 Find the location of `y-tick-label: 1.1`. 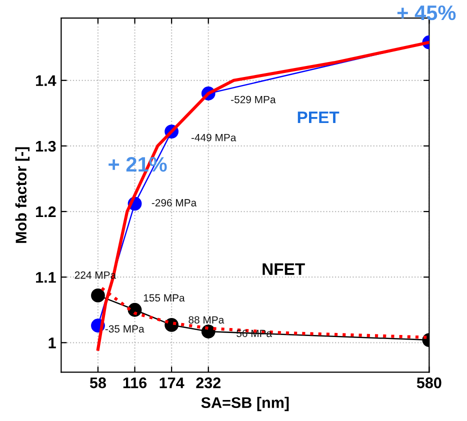

y-tick-label: 1.1 is located at coordinates (46, 277).